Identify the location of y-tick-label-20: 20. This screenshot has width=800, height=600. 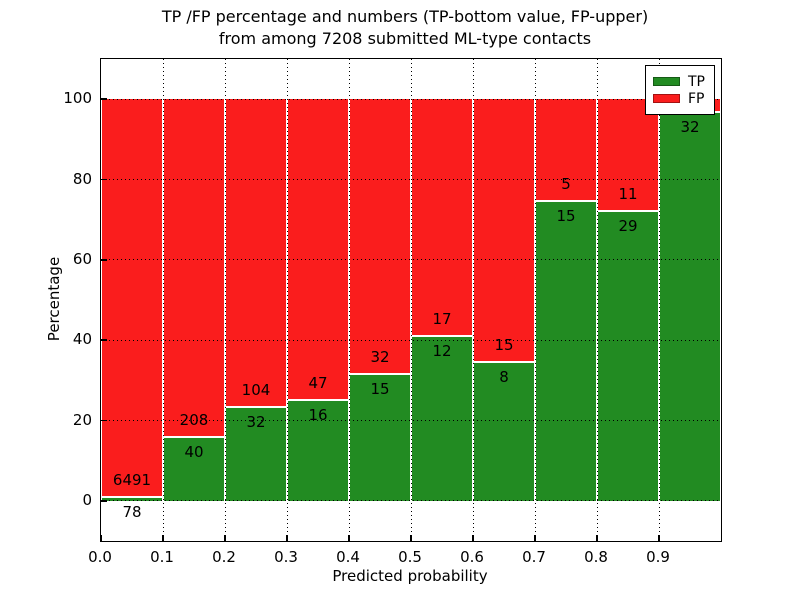
(82, 419).